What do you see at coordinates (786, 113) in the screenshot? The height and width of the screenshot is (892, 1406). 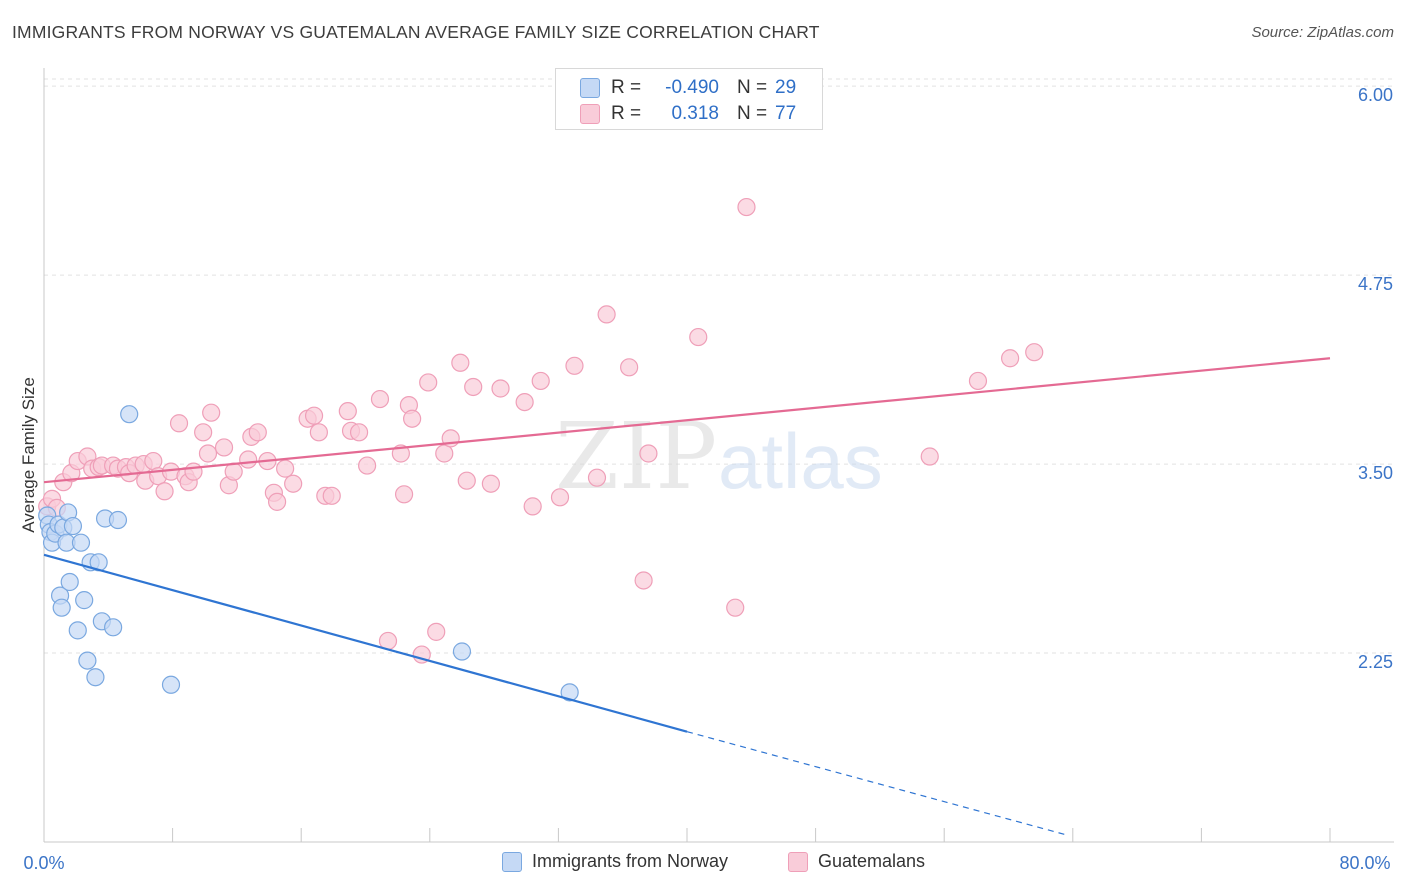 I see `legend-n-value: 77` at bounding box center [786, 113].